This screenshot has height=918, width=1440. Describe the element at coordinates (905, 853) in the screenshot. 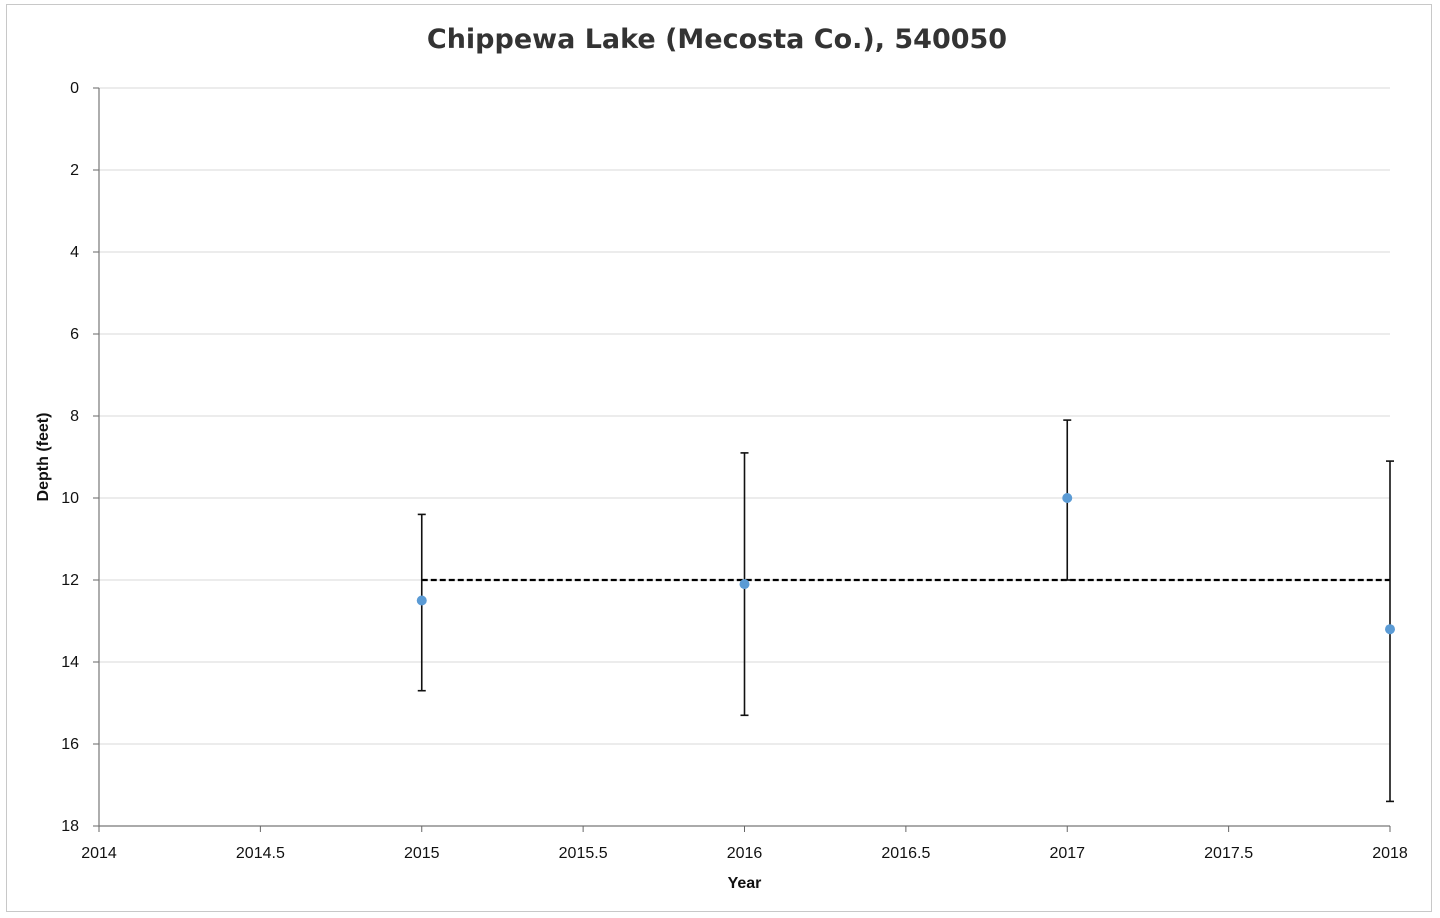

I see `x-tick-label: 2016.5` at that location.